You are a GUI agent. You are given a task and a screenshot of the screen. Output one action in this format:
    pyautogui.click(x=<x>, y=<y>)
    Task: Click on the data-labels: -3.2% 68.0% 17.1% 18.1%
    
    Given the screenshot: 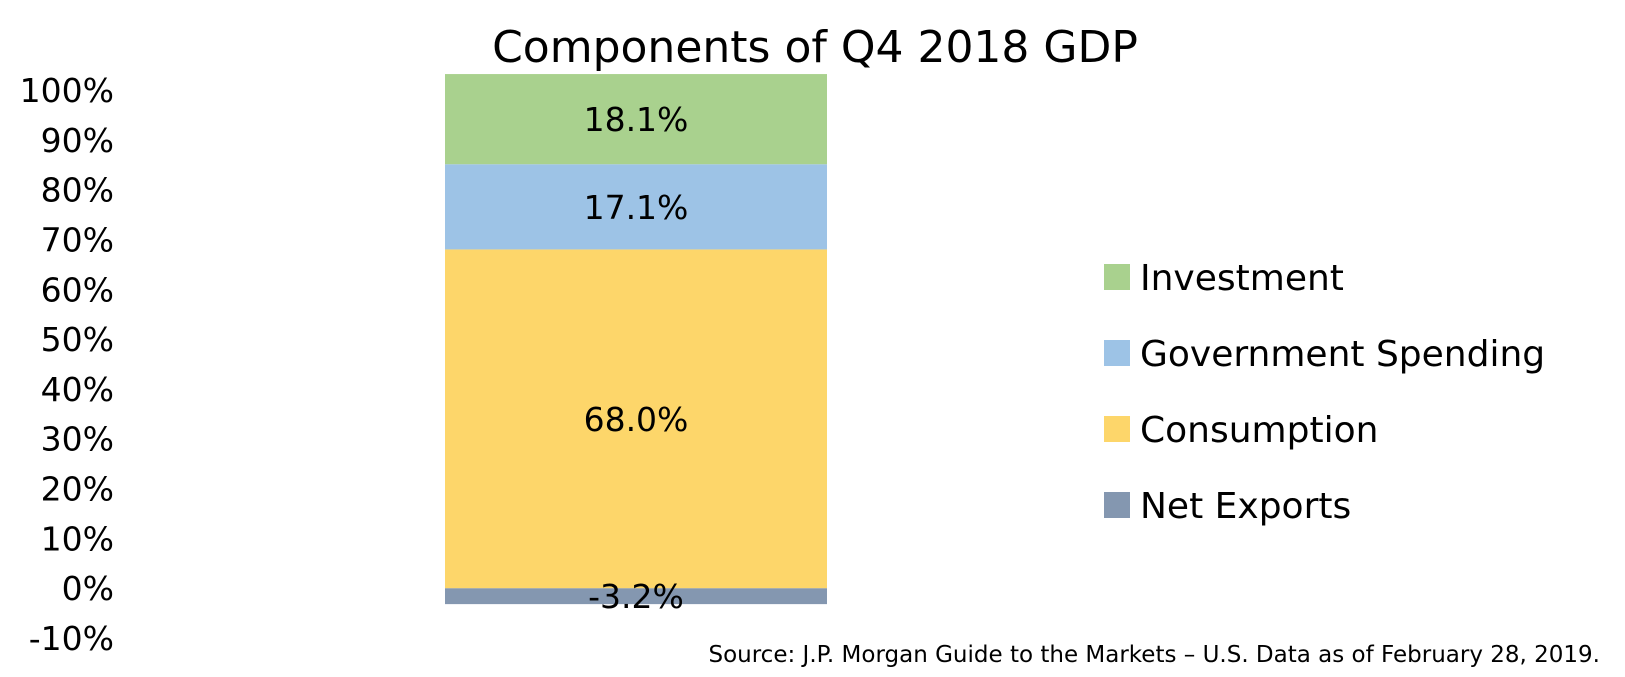 What is the action you would take?
    pyautogui.click(x=636, y=358)
    